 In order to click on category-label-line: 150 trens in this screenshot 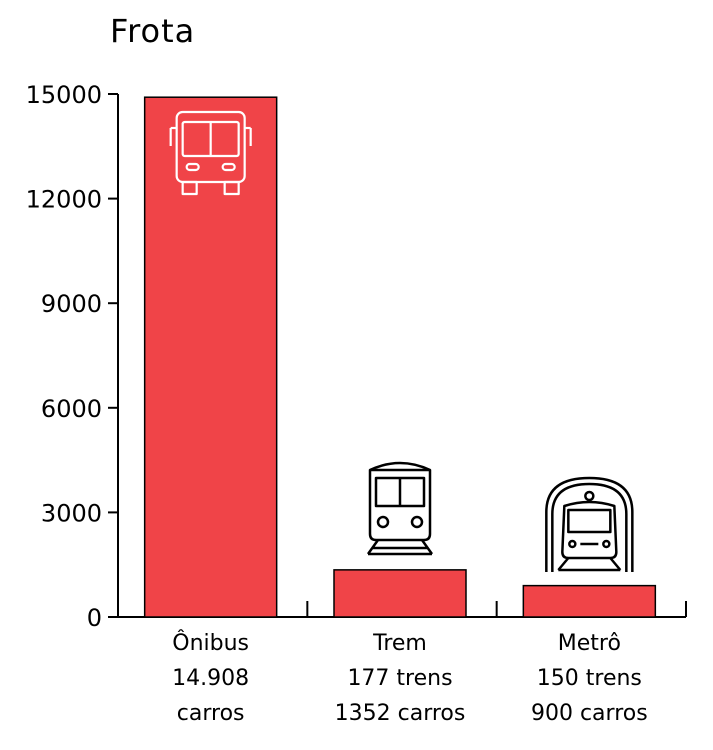, I will do `click(589, 678)`.